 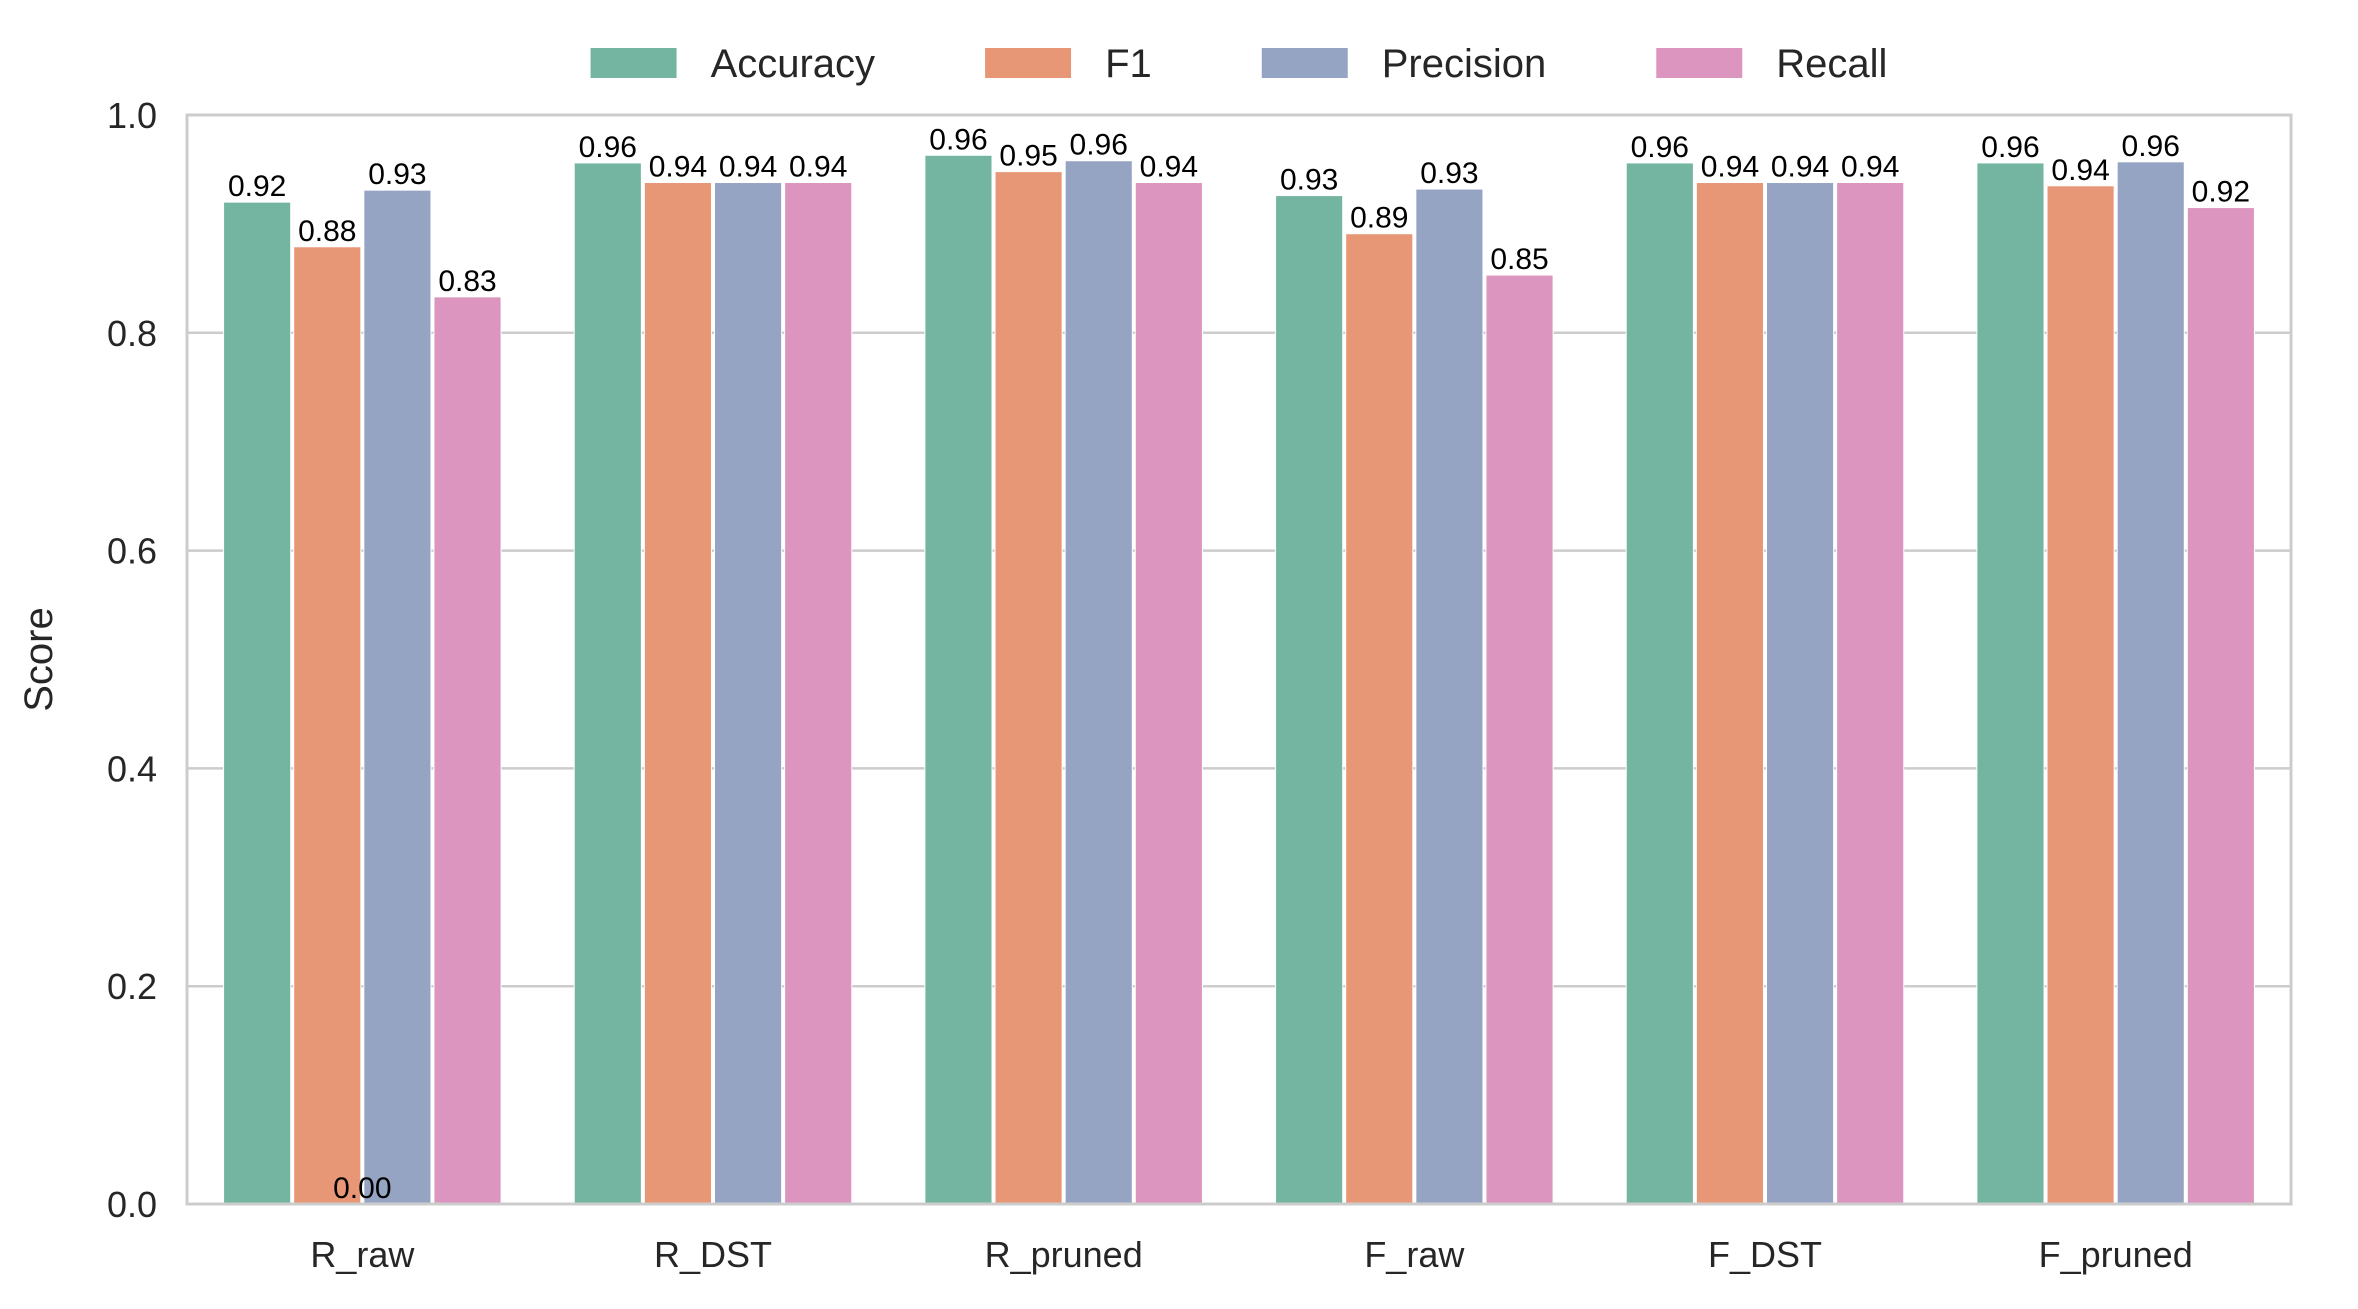 What do you see at coordinates (467, 750) in the screenshot?
I see `bar-recall-r_raw` at bounding box center [467, 750].